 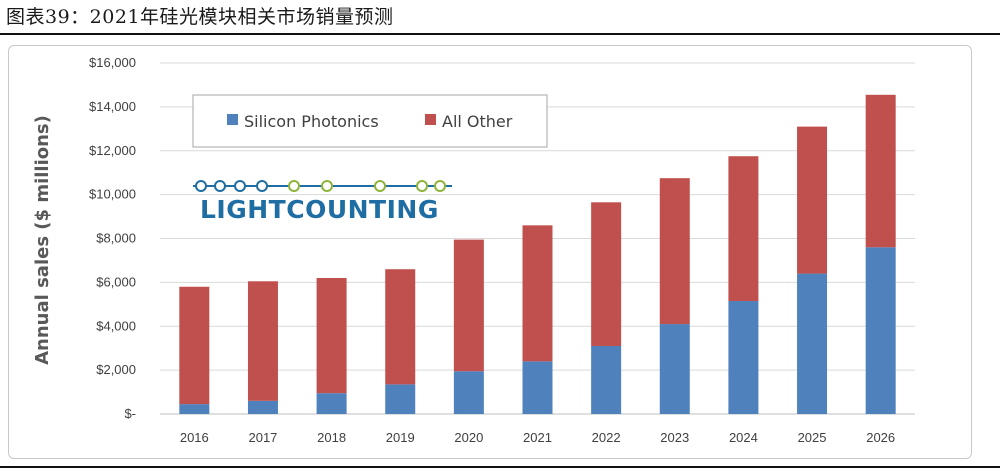 What do you see at coordinates (232, 119) in the screenshot?
I see `legend-swatch-silicon-photonics` at bounding box center [232, 119].